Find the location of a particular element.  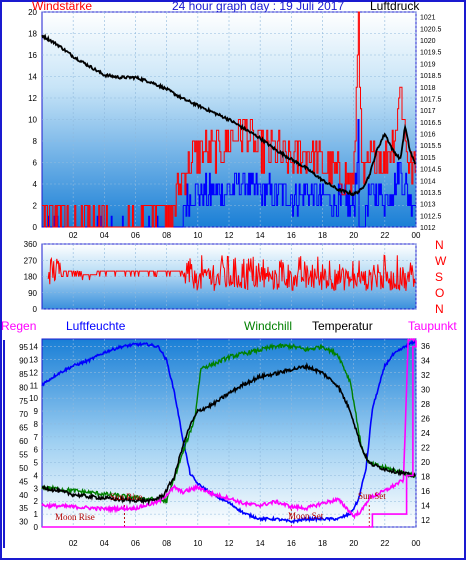

bottom-hour-label: 02 is located at coordinates (73, 543).